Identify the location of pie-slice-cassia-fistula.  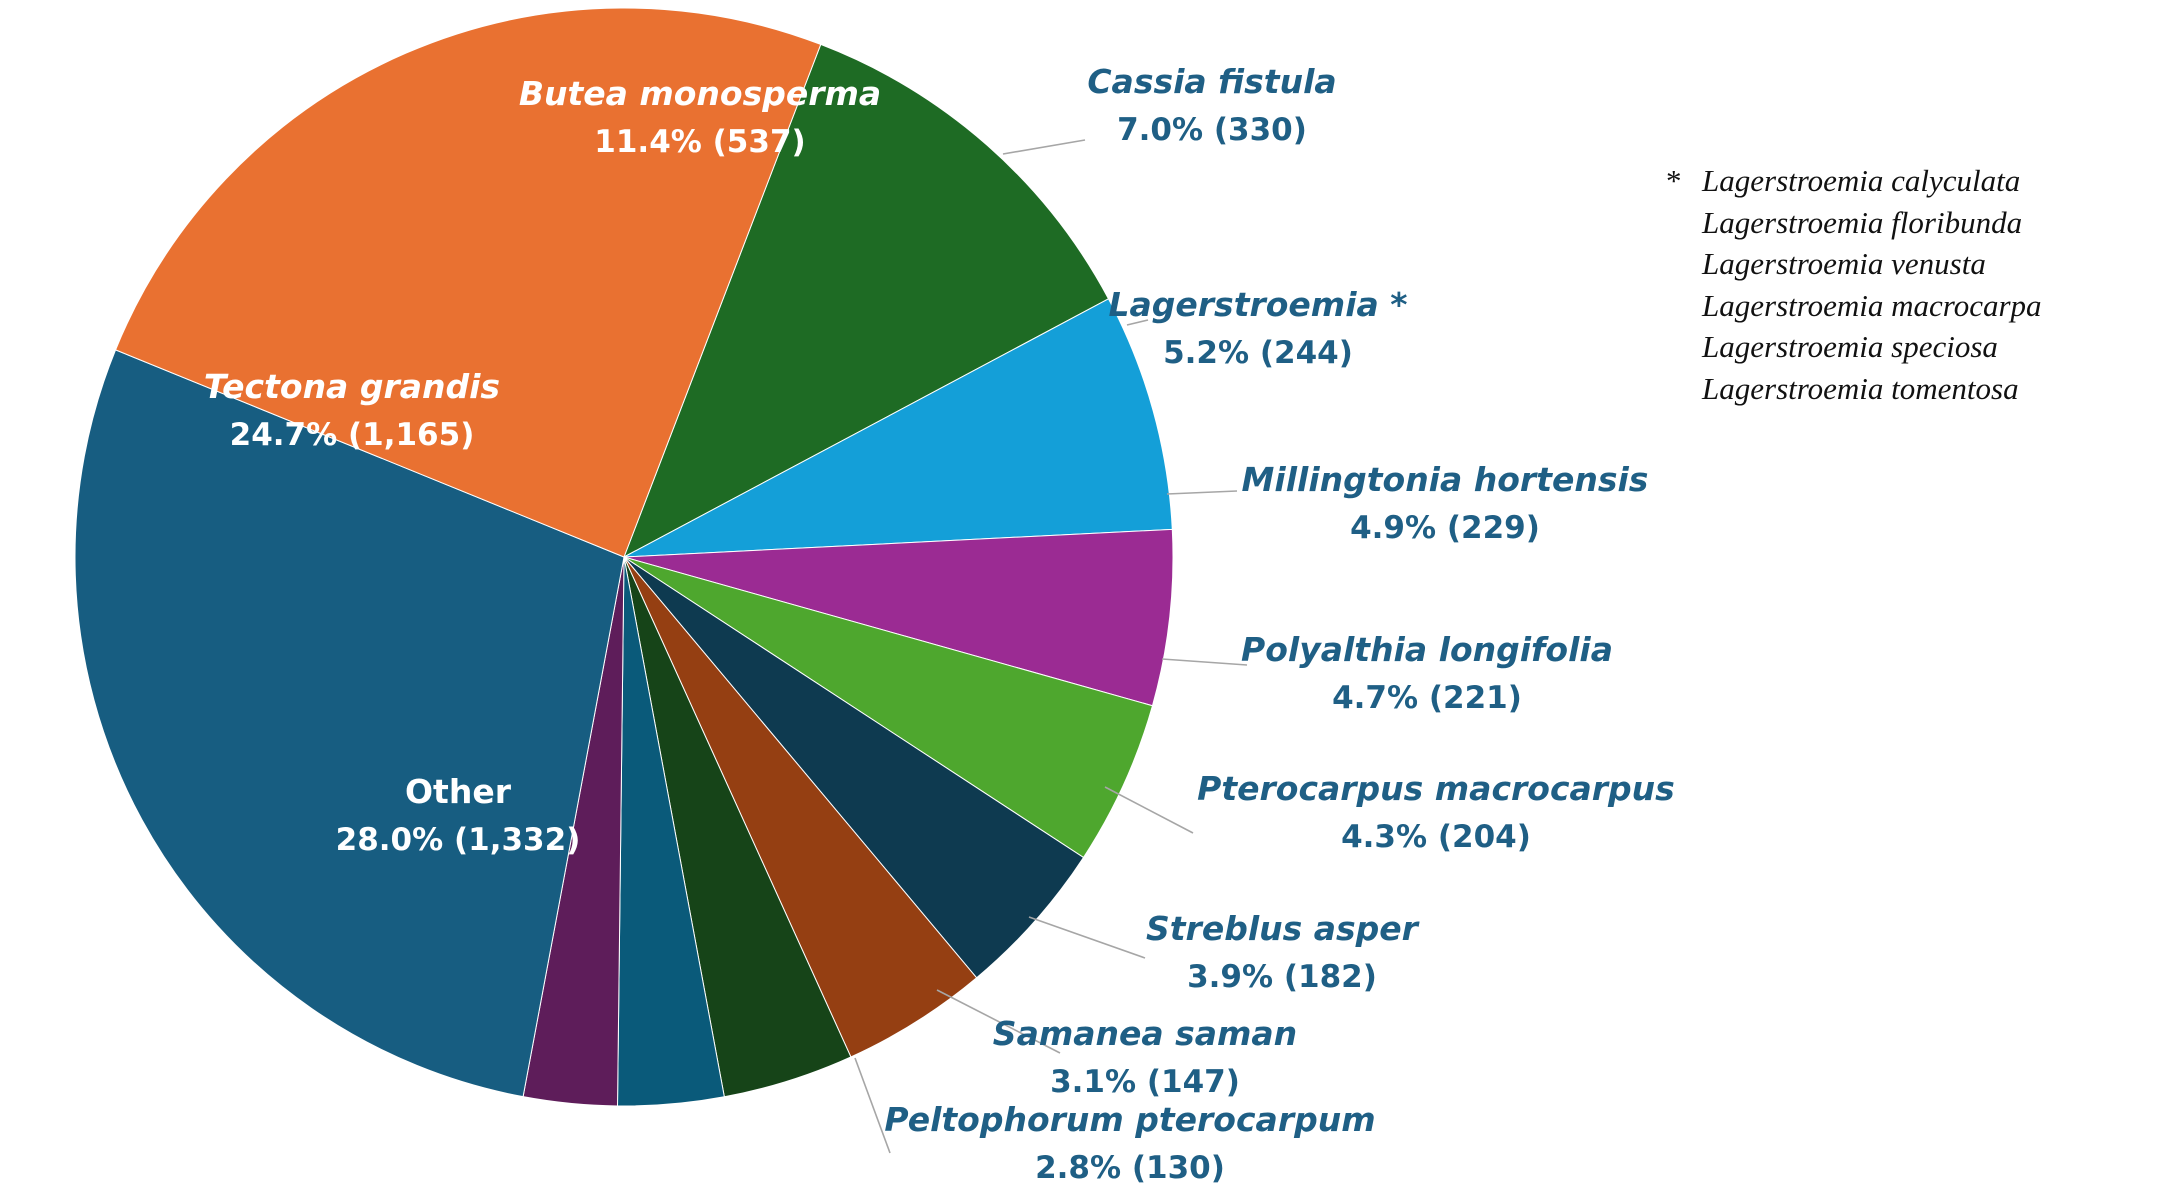
(898, 428).